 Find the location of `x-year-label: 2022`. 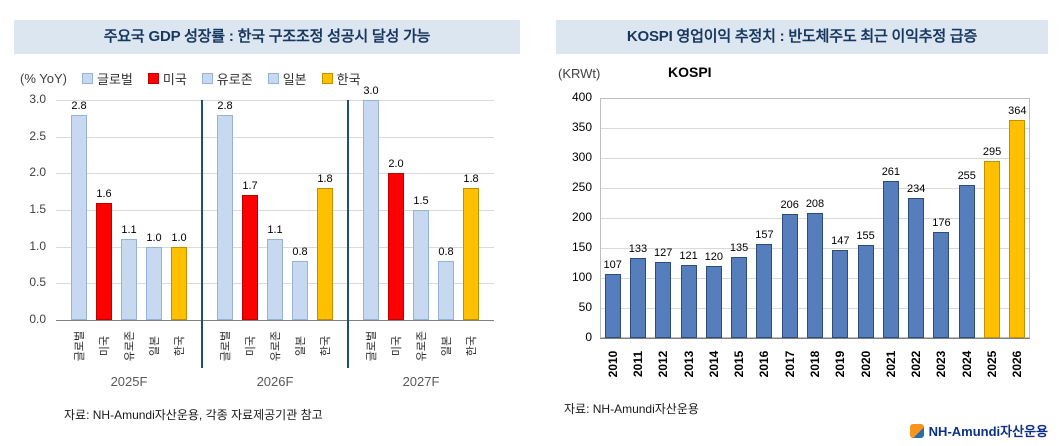

x-year-label: 2022 is located at coordinates (916, 364).